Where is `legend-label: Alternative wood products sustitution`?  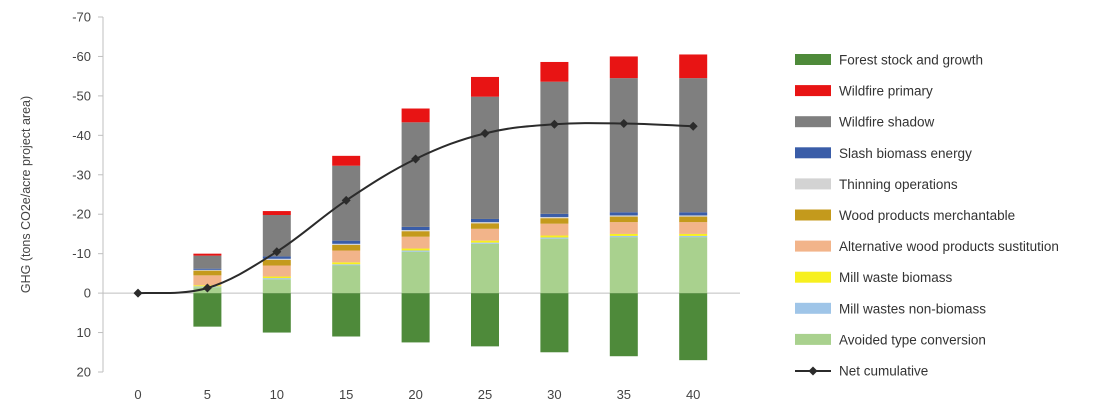
legend-label: Alternative wood products sustitution is located at coordinates (949, 246).